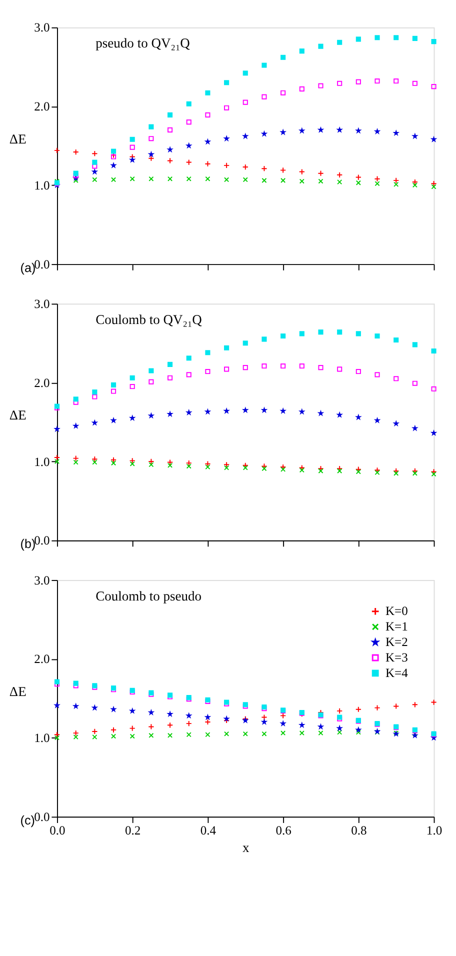 The width and height of the screenshot is (456, 956). What do you see at coordinates (396, 642) in the screenshot?
I see `legend-label: K=2` at bounding box center [396, 642].